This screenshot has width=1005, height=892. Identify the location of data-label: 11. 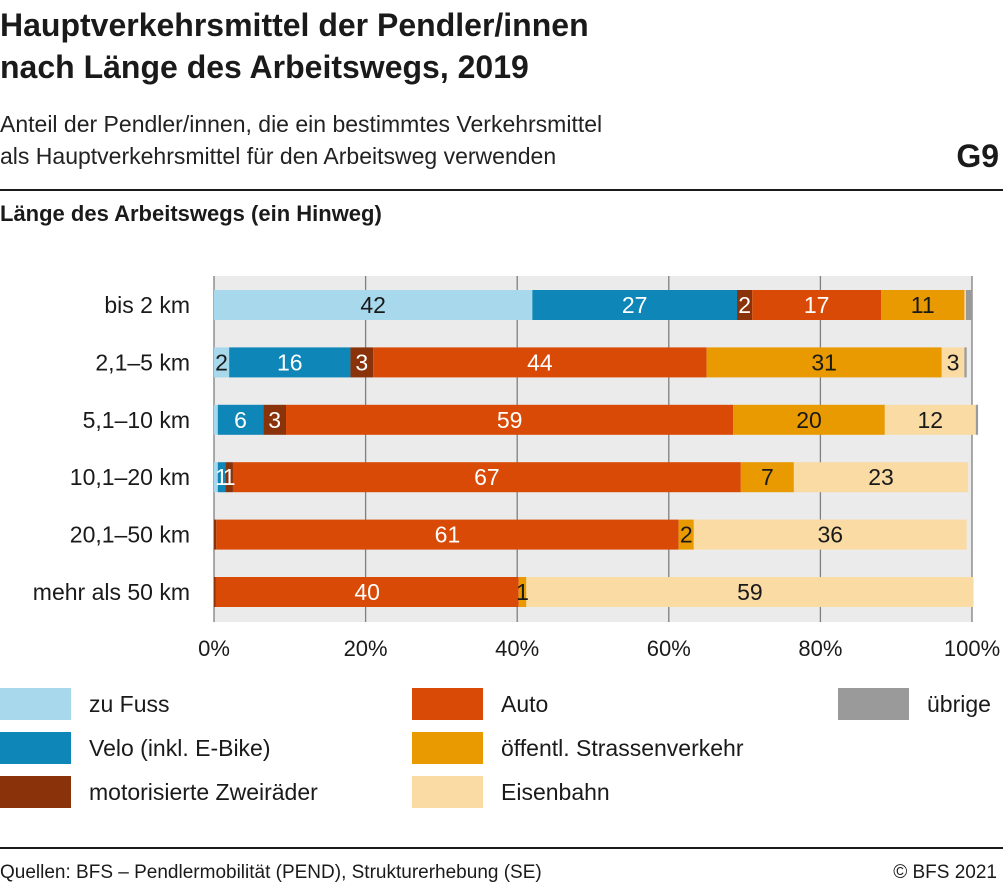
(923, 305).